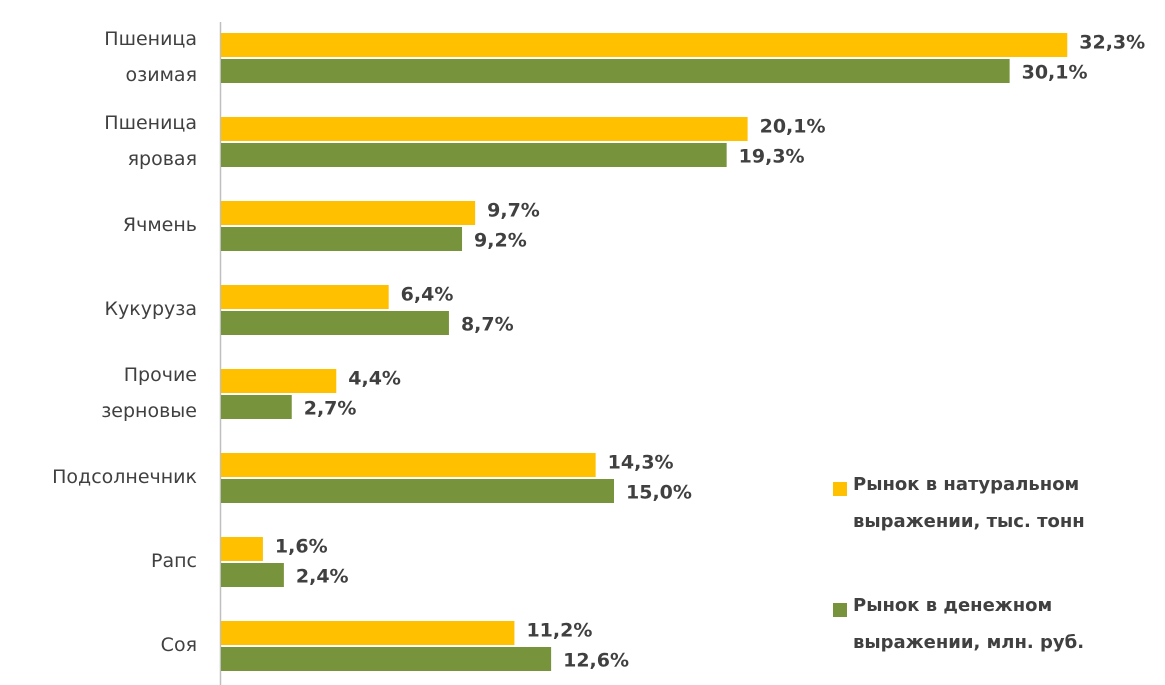 This screenshot has height=685, width=1165. I want to click on data-label: 19,3%, so click(772, 157).